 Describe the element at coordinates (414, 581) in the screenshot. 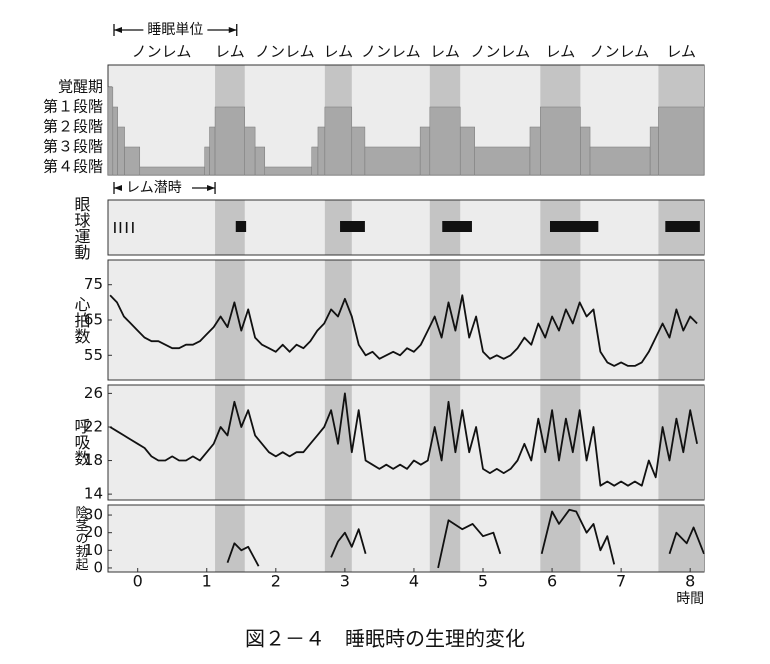

I see `x-tick-label: 4` at that location.